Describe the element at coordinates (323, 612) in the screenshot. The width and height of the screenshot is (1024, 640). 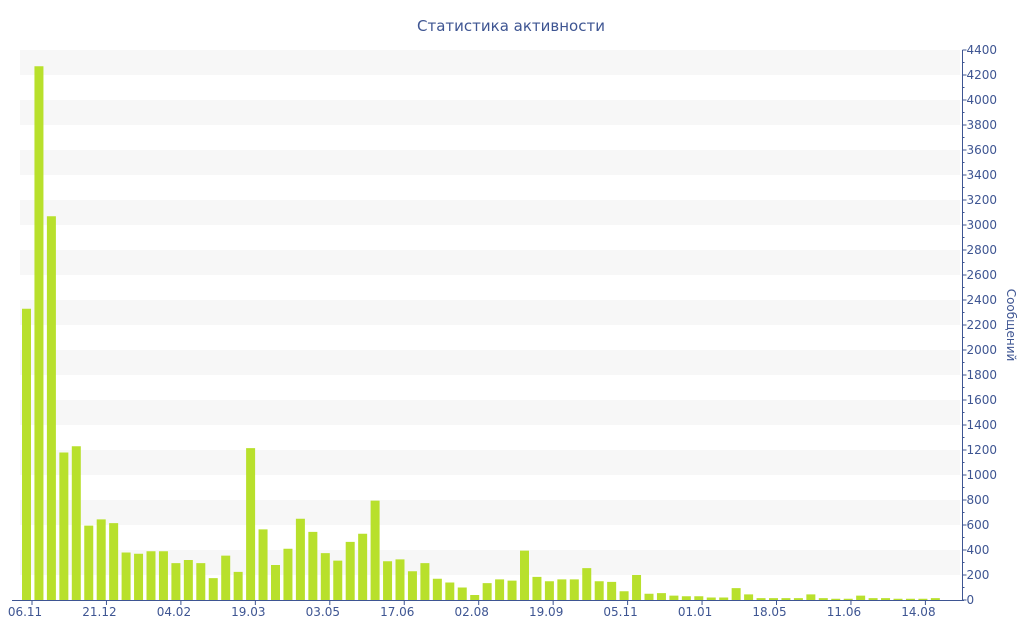
I see `x-tick-label: 03.05` at that location.